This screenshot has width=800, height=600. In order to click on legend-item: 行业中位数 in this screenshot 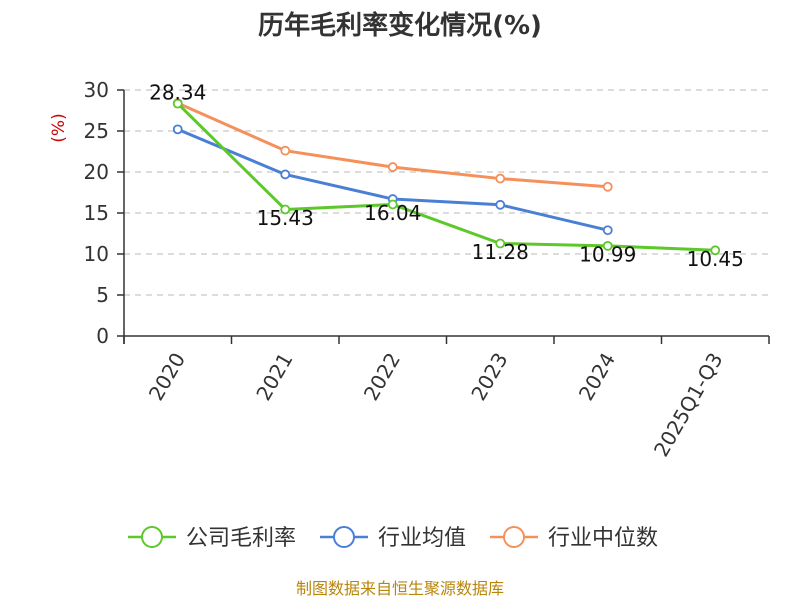, I will do `click(574, 538)`.